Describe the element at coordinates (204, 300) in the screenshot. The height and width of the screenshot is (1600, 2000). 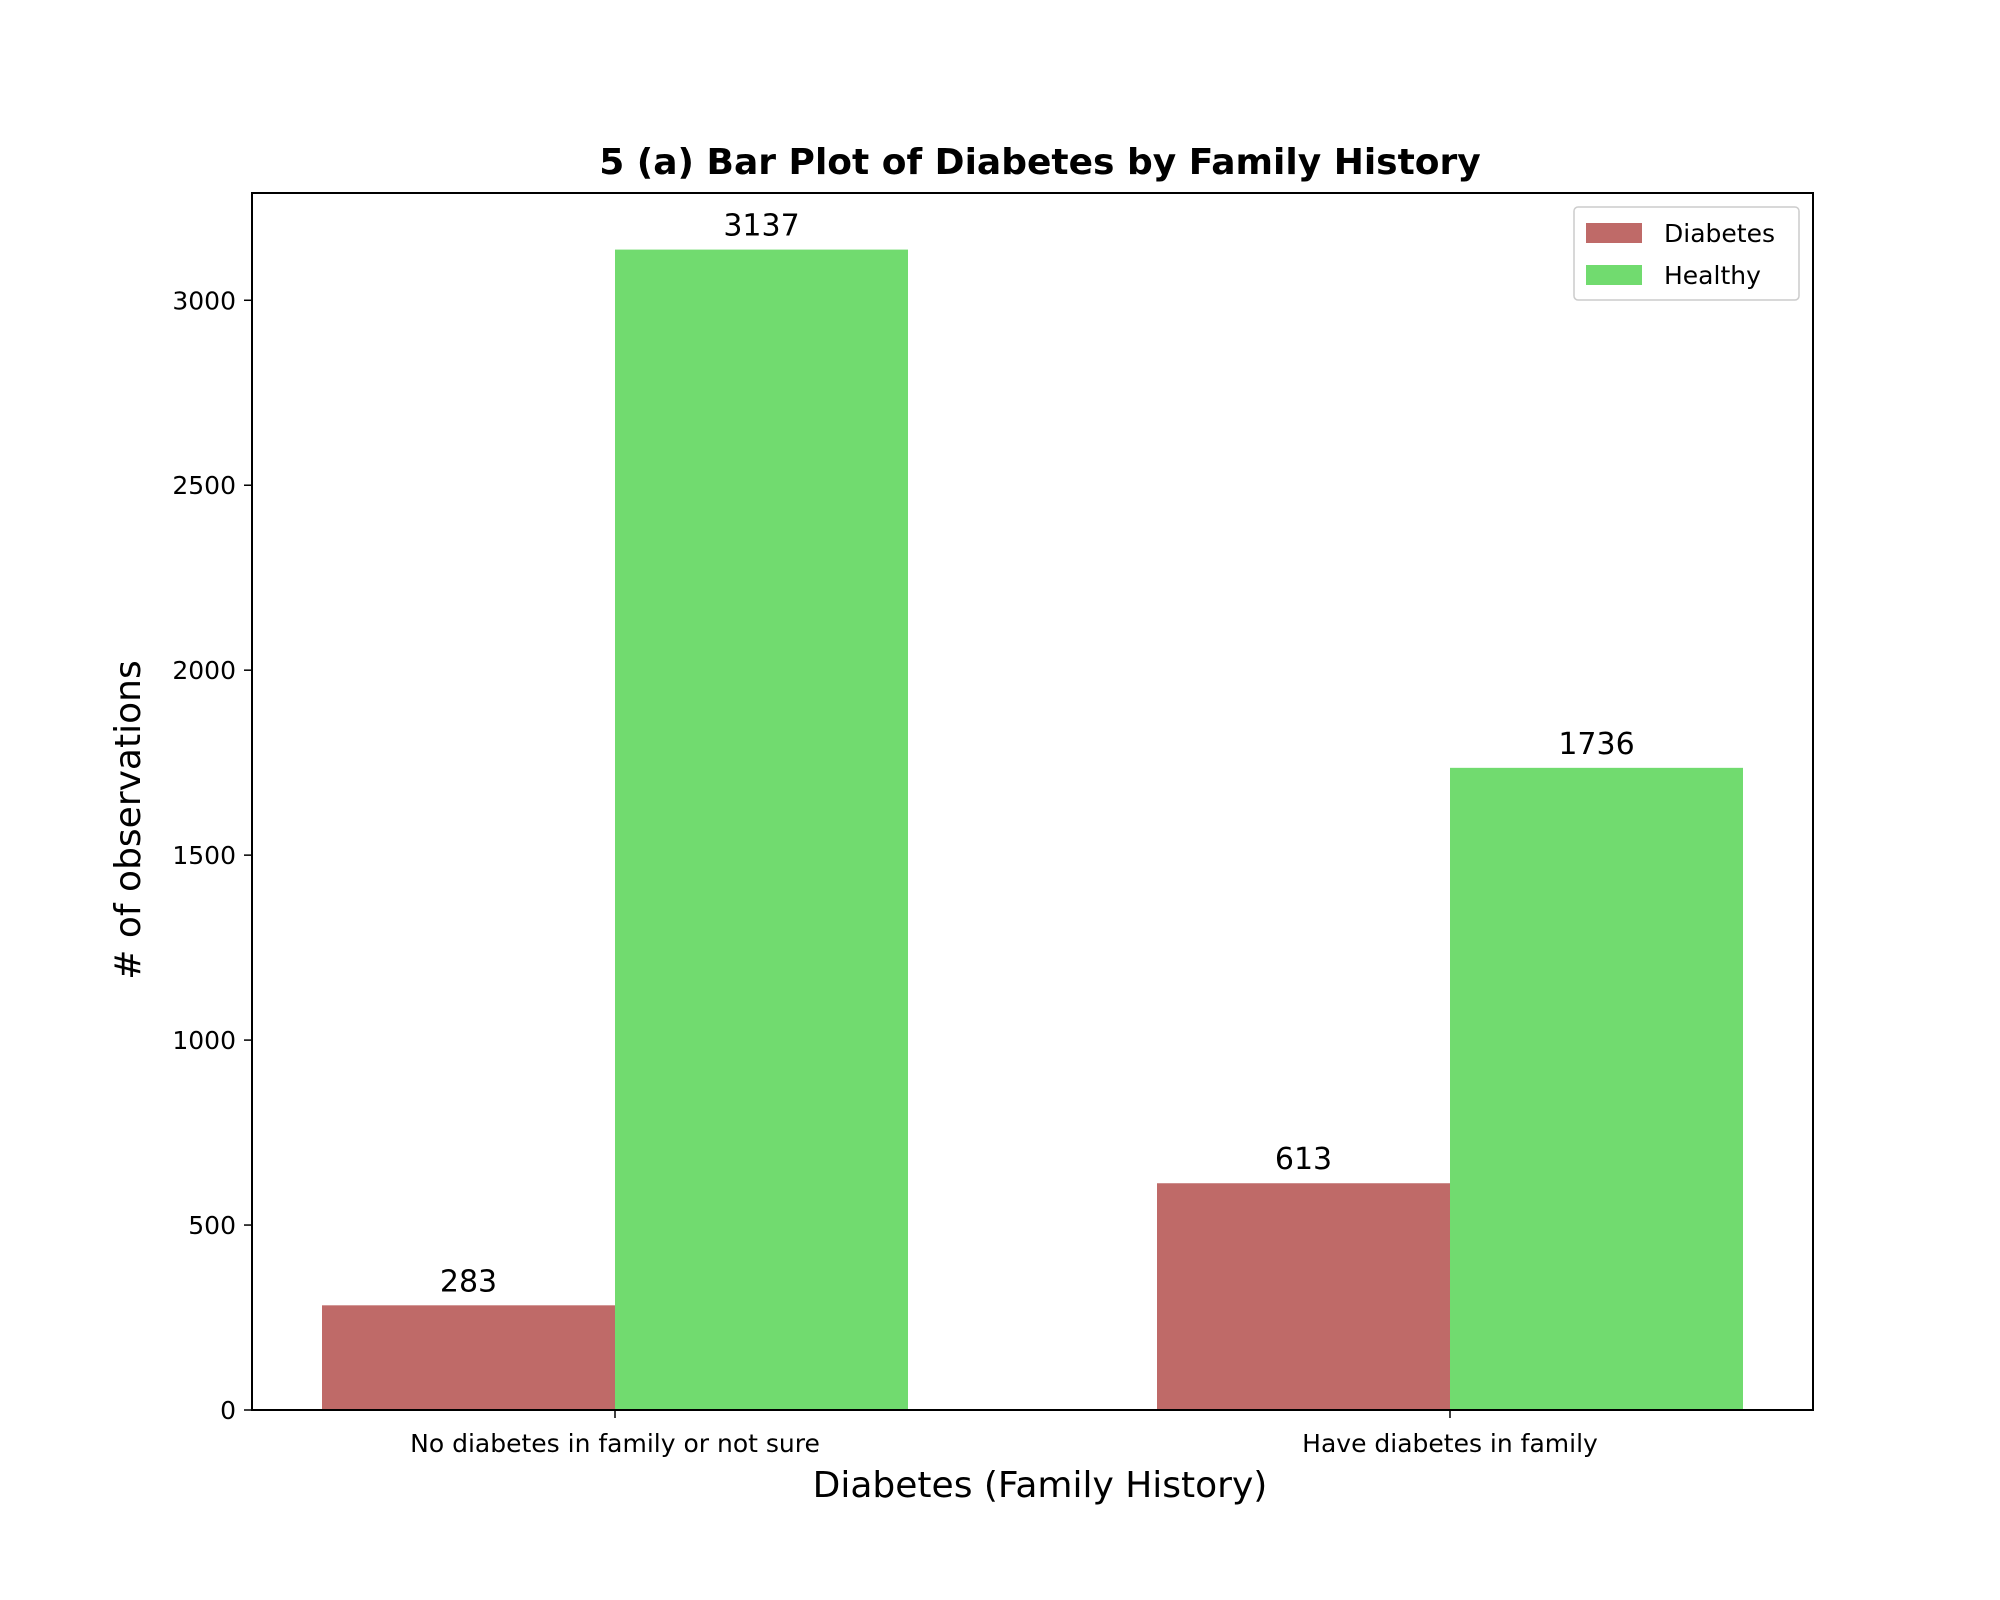
I see `y-tick-label-6: 3000` at that location.